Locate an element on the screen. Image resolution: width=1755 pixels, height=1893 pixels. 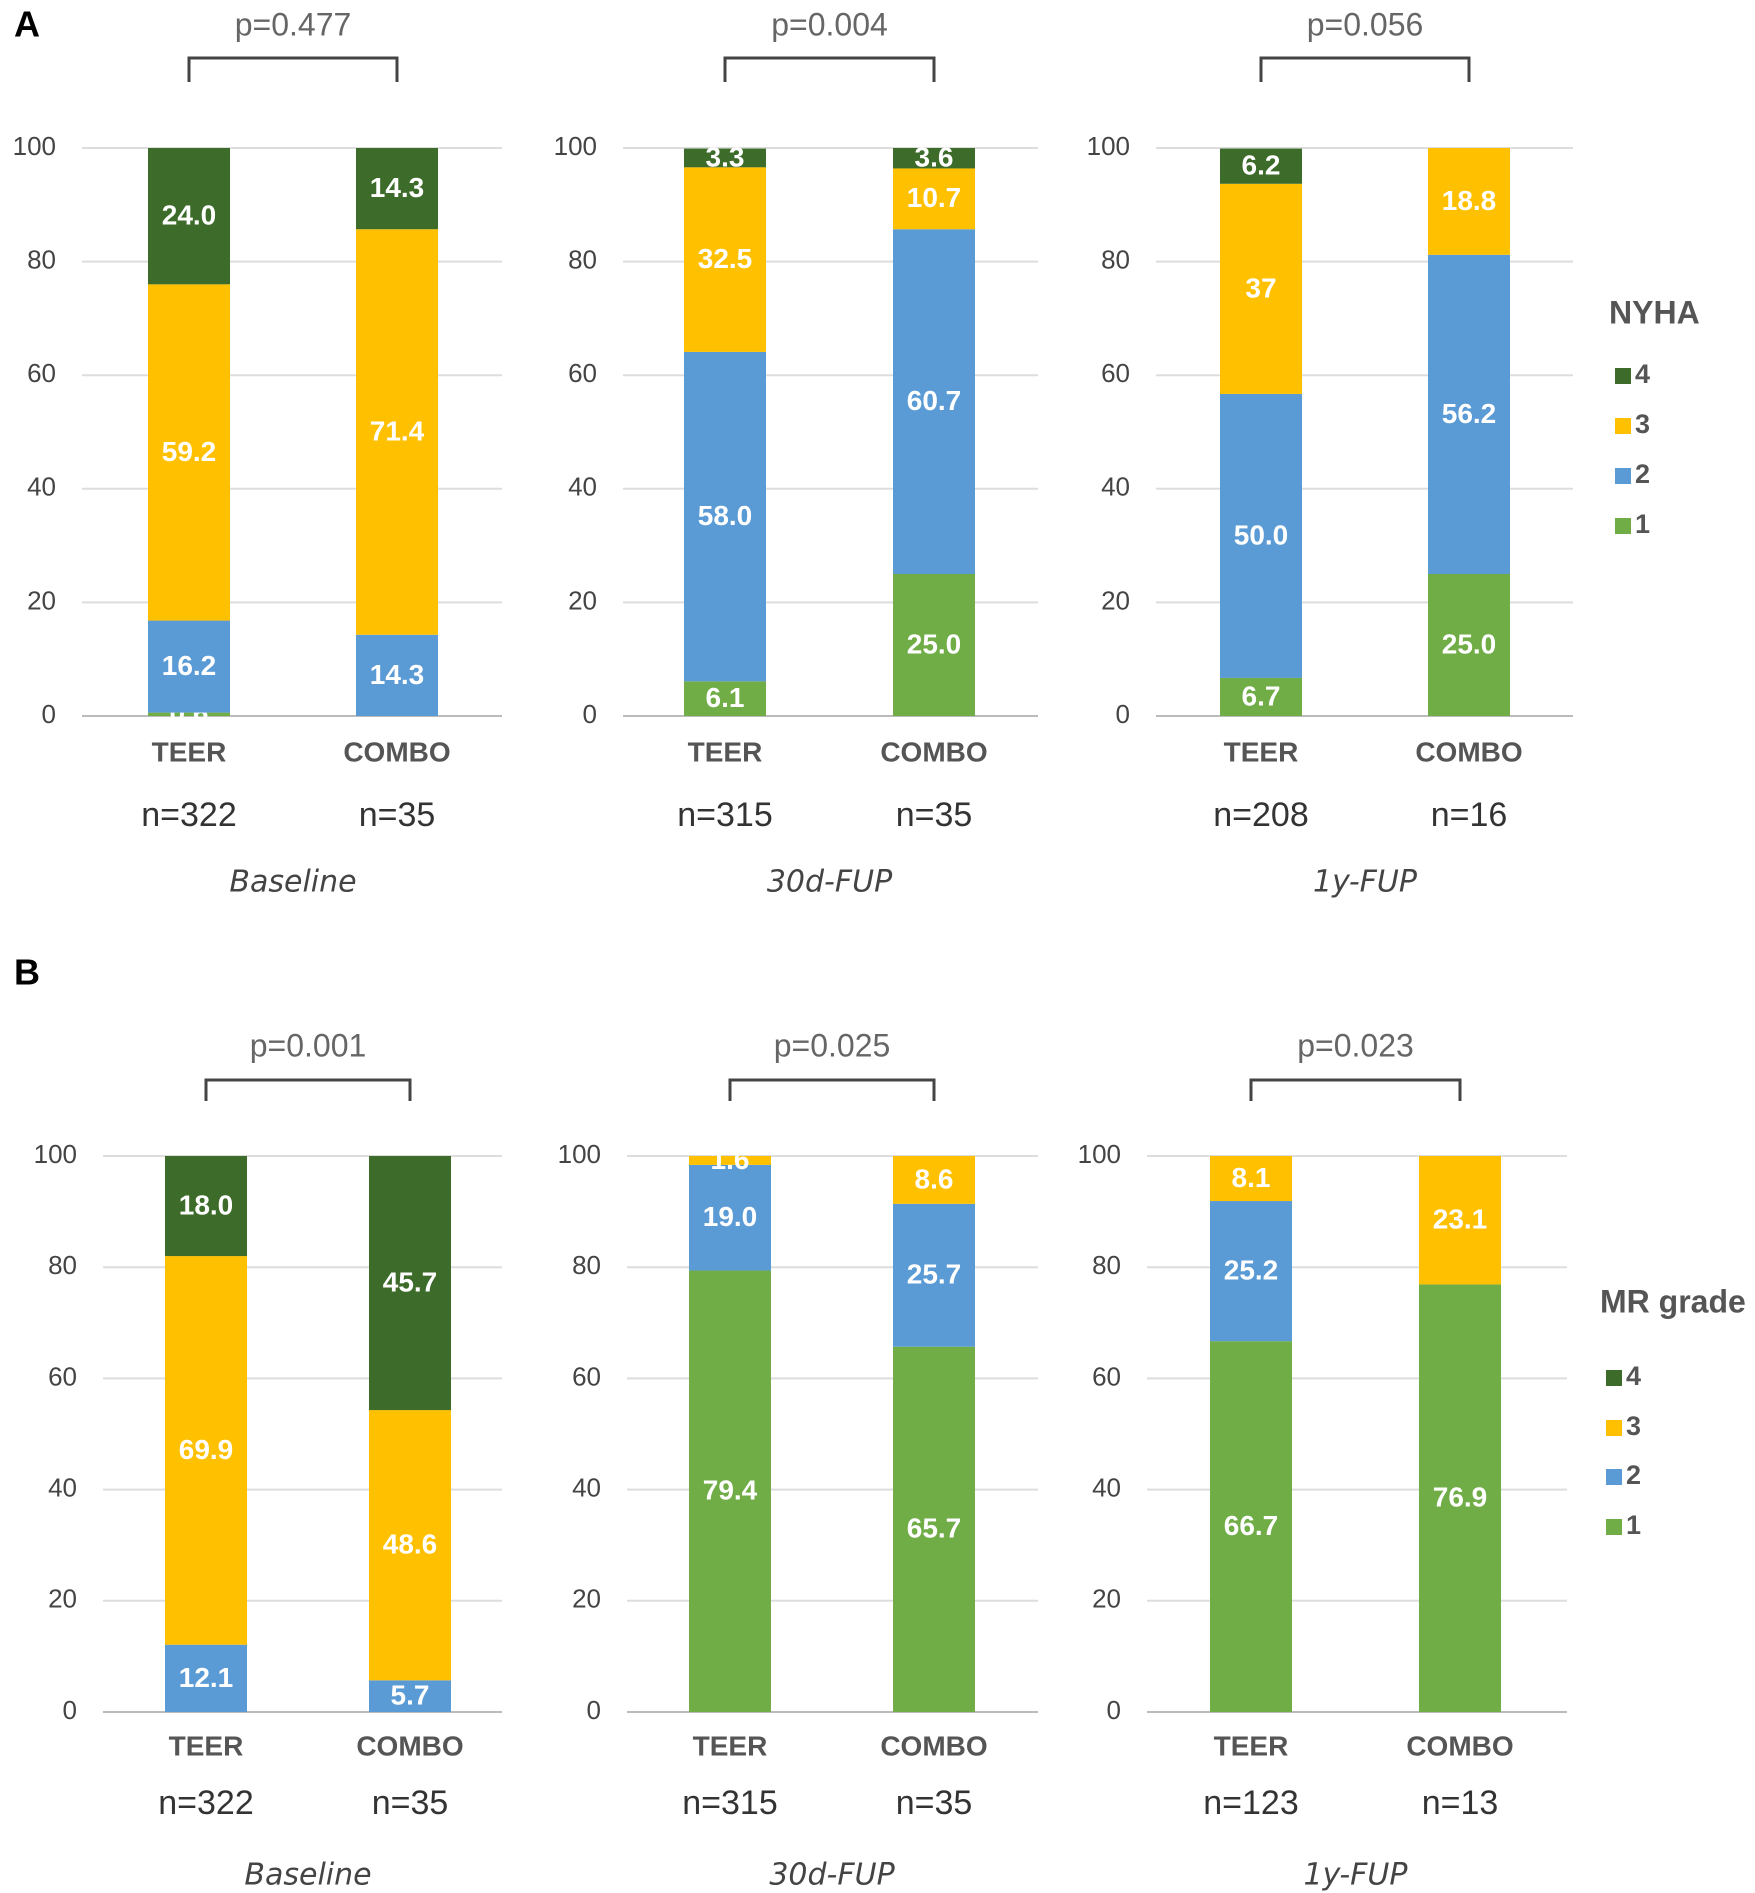
legend-label: 4 is located at coordinates (1642, 374).